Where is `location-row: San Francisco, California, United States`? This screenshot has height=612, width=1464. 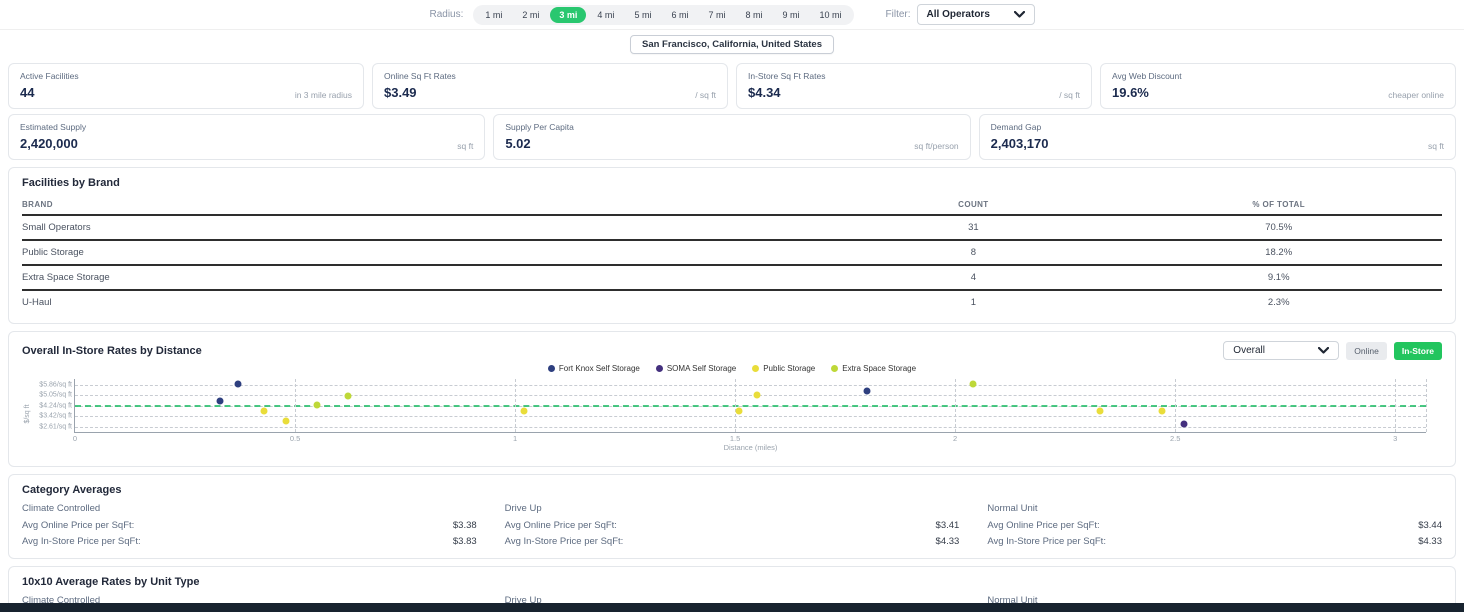
location-row: San Francisco, California, United States is located at coordinates (732, 44).